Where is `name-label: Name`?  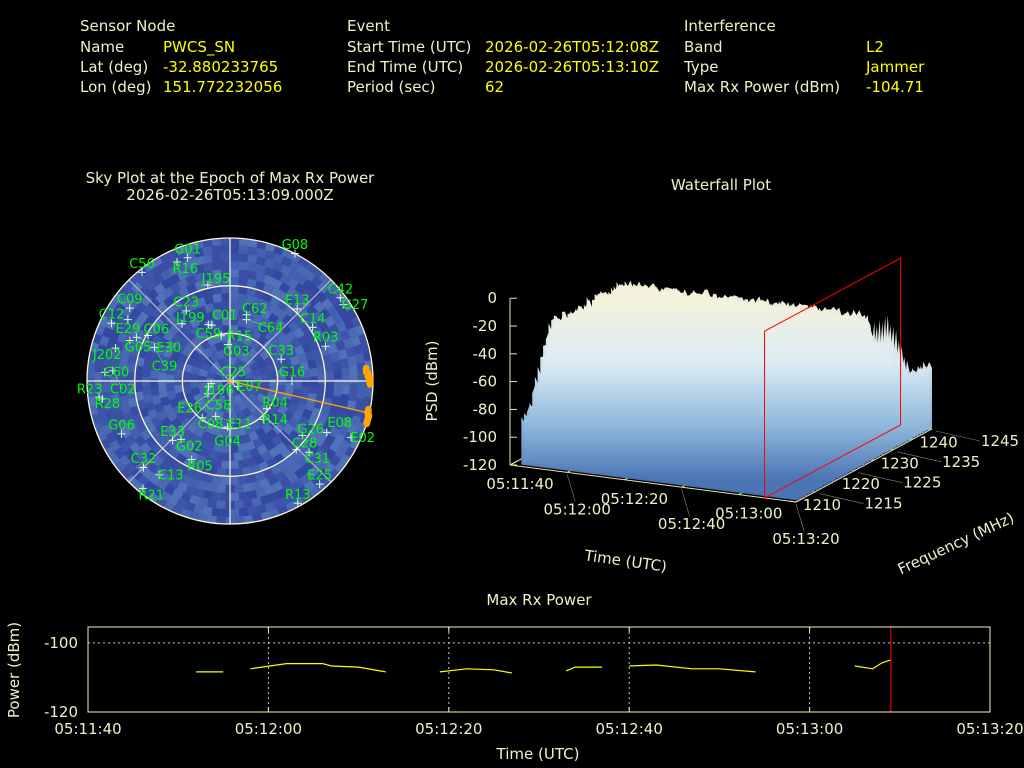 name-label: Name is located at coordinates (102, 47).